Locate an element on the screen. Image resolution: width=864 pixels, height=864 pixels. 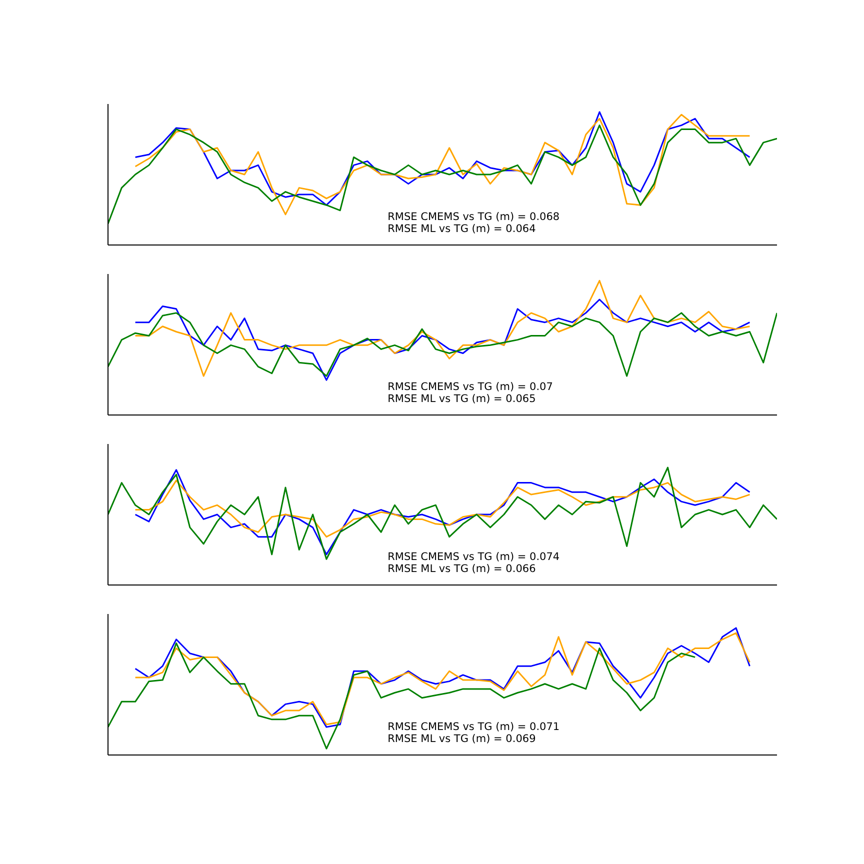
annotation: RMSE ML vs TG (m) = 0.069 is located at coordinates (462, 739).